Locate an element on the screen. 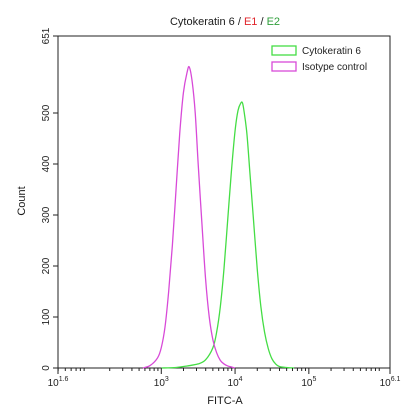 The height and width of the screenshot is (413, 404). title-part-0: Cytokeratin 6 / is located at coordinates (207, 22).